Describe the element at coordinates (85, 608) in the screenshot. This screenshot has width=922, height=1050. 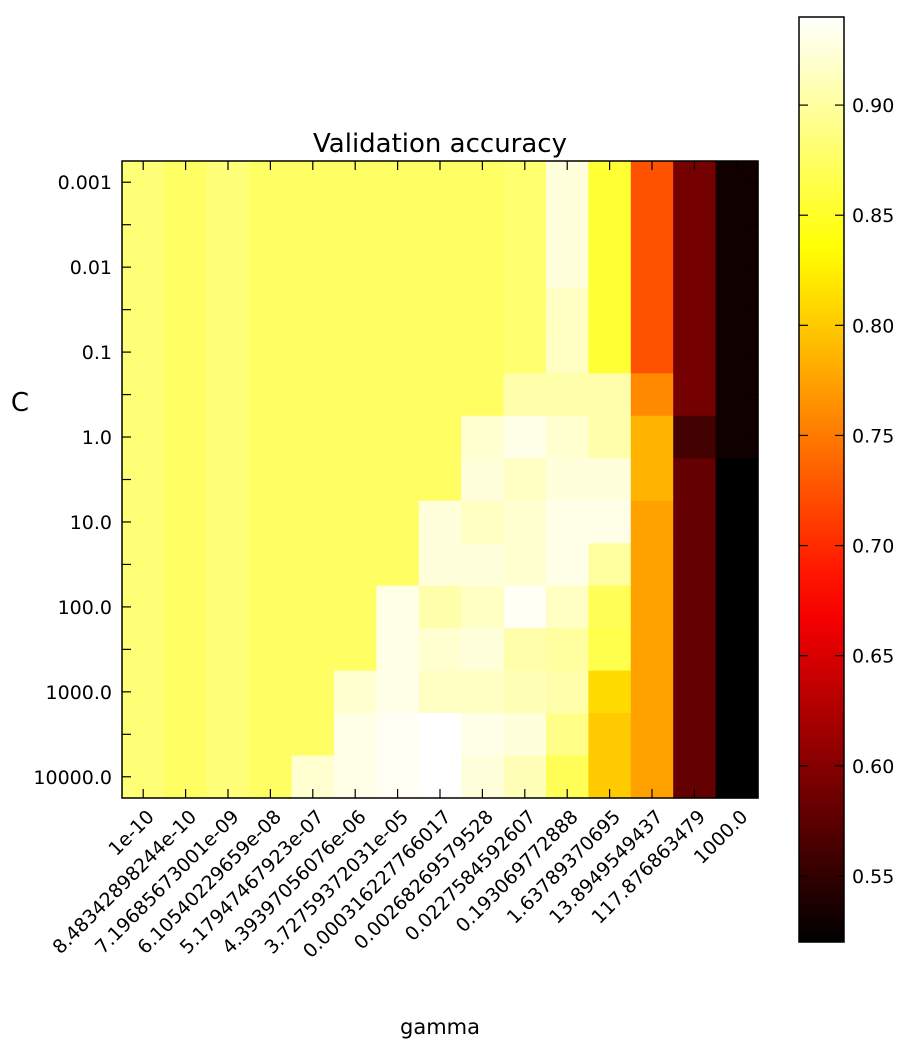
I see `y-tick-label: 100.0` at that location.